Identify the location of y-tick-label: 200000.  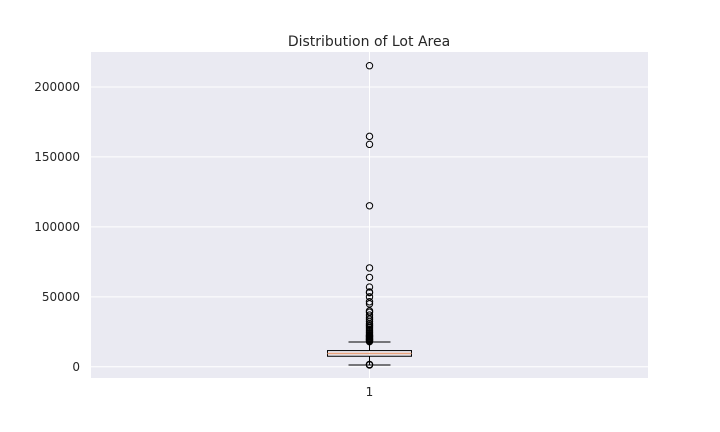
(57, 87).